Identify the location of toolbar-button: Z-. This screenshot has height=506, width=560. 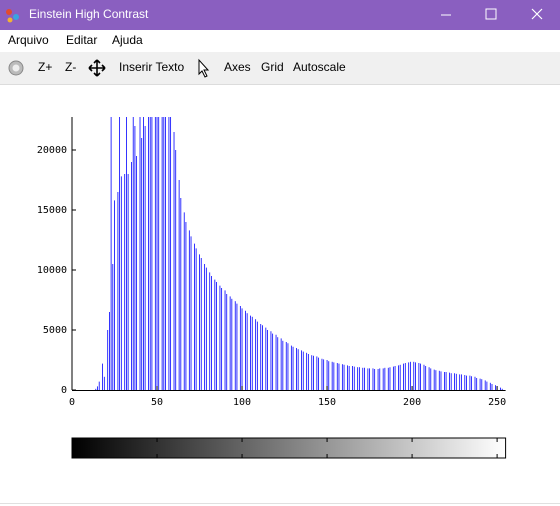
(70, 67).